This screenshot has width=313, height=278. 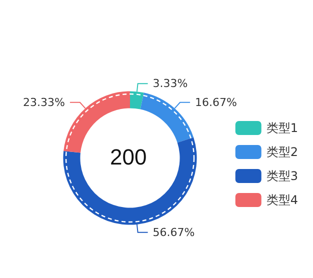 I want to click on legend-label: 类型3, so click(x=282, y=176).